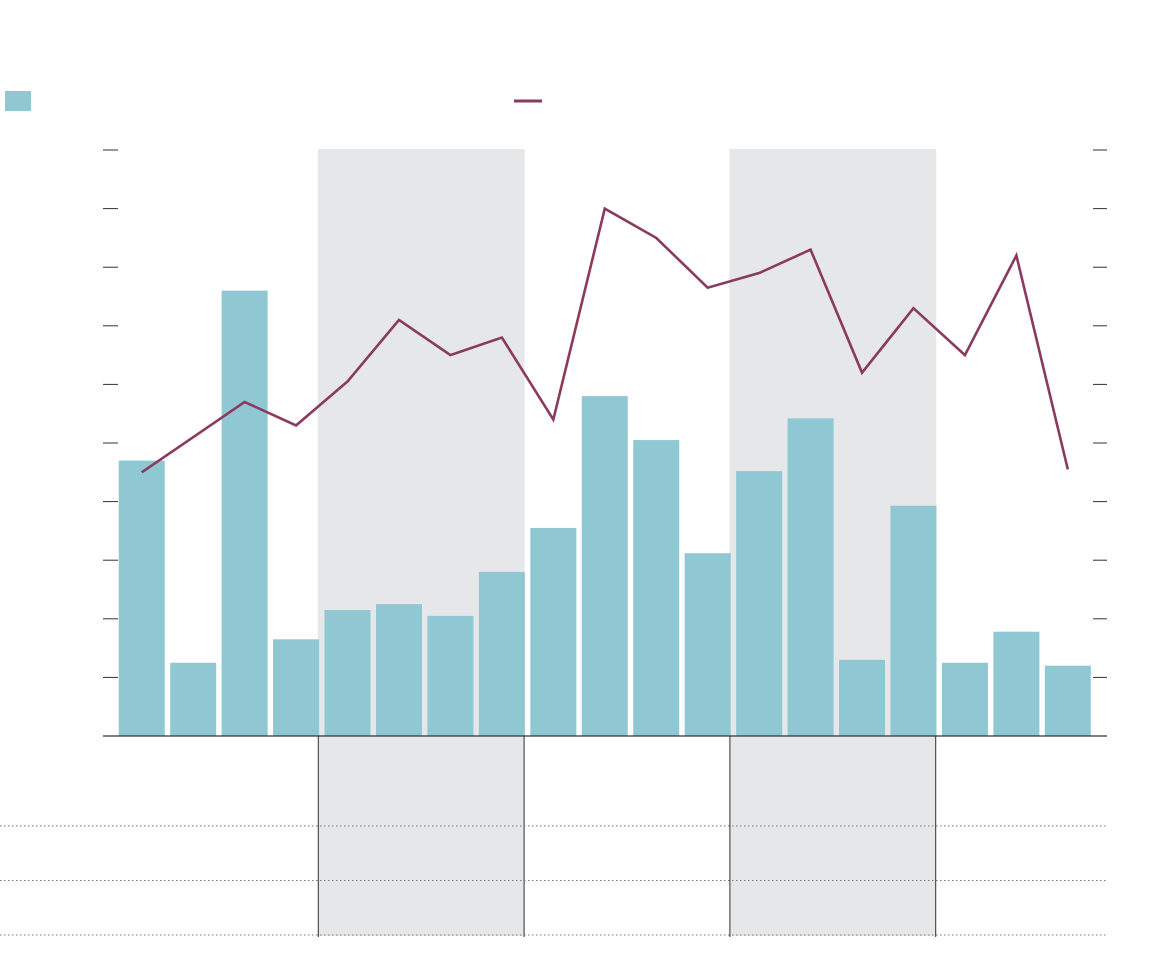 The image size is (1160, 972). What do you see at coordinates (273, 101) in the screenshot?
I see `legend` at bounding box center [273, 101].